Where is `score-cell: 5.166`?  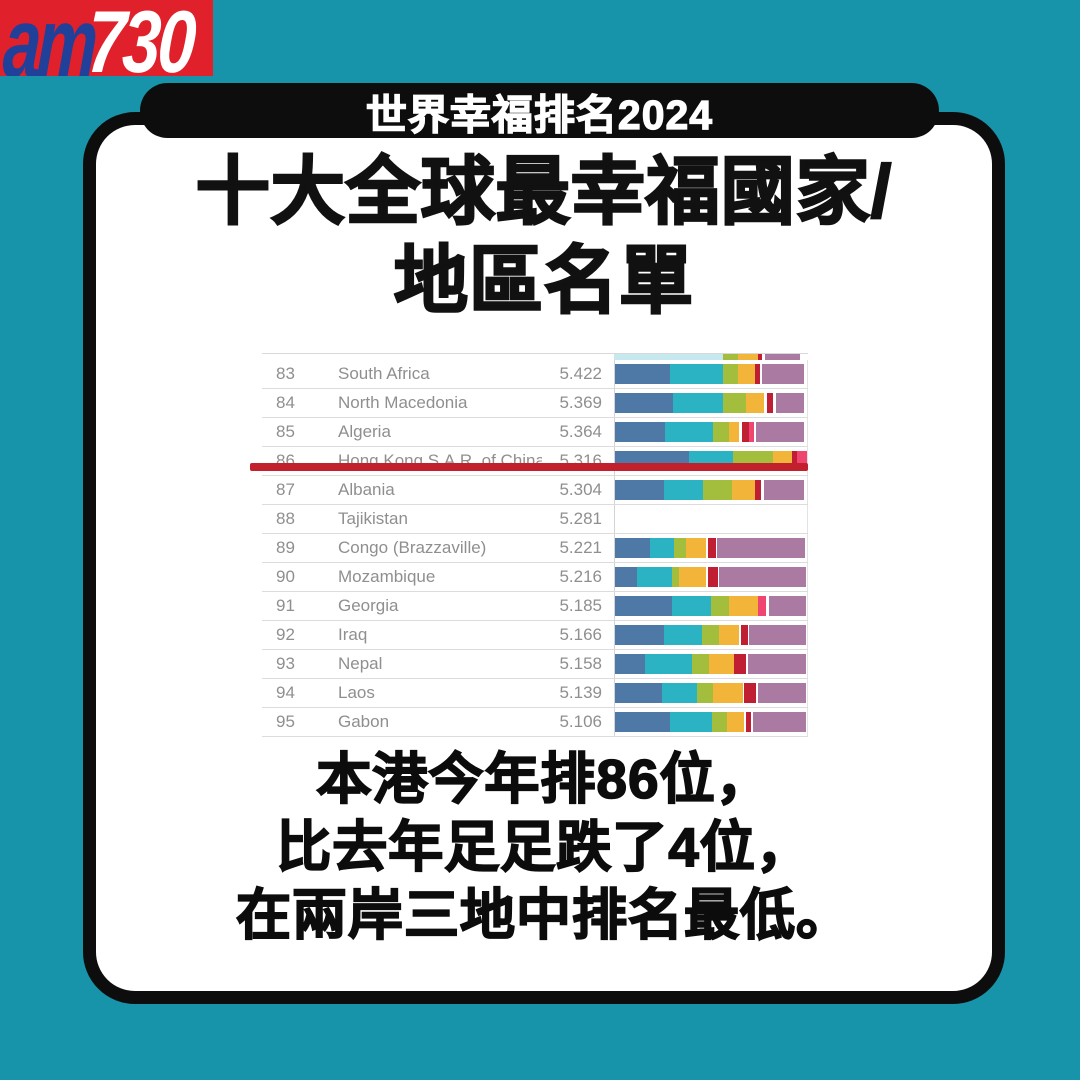 score-cell: 5.166 is located at coordinates (580, 634).